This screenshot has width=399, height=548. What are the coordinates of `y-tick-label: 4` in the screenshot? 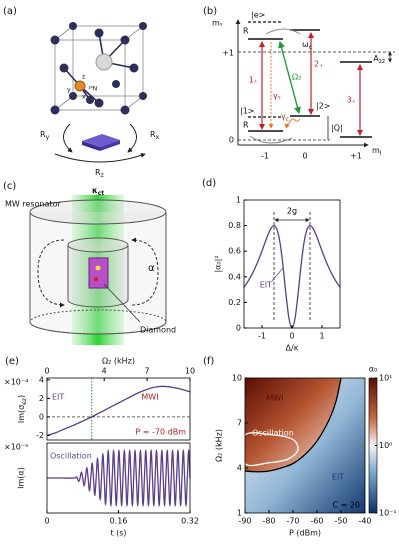 It's located at (239, 468).